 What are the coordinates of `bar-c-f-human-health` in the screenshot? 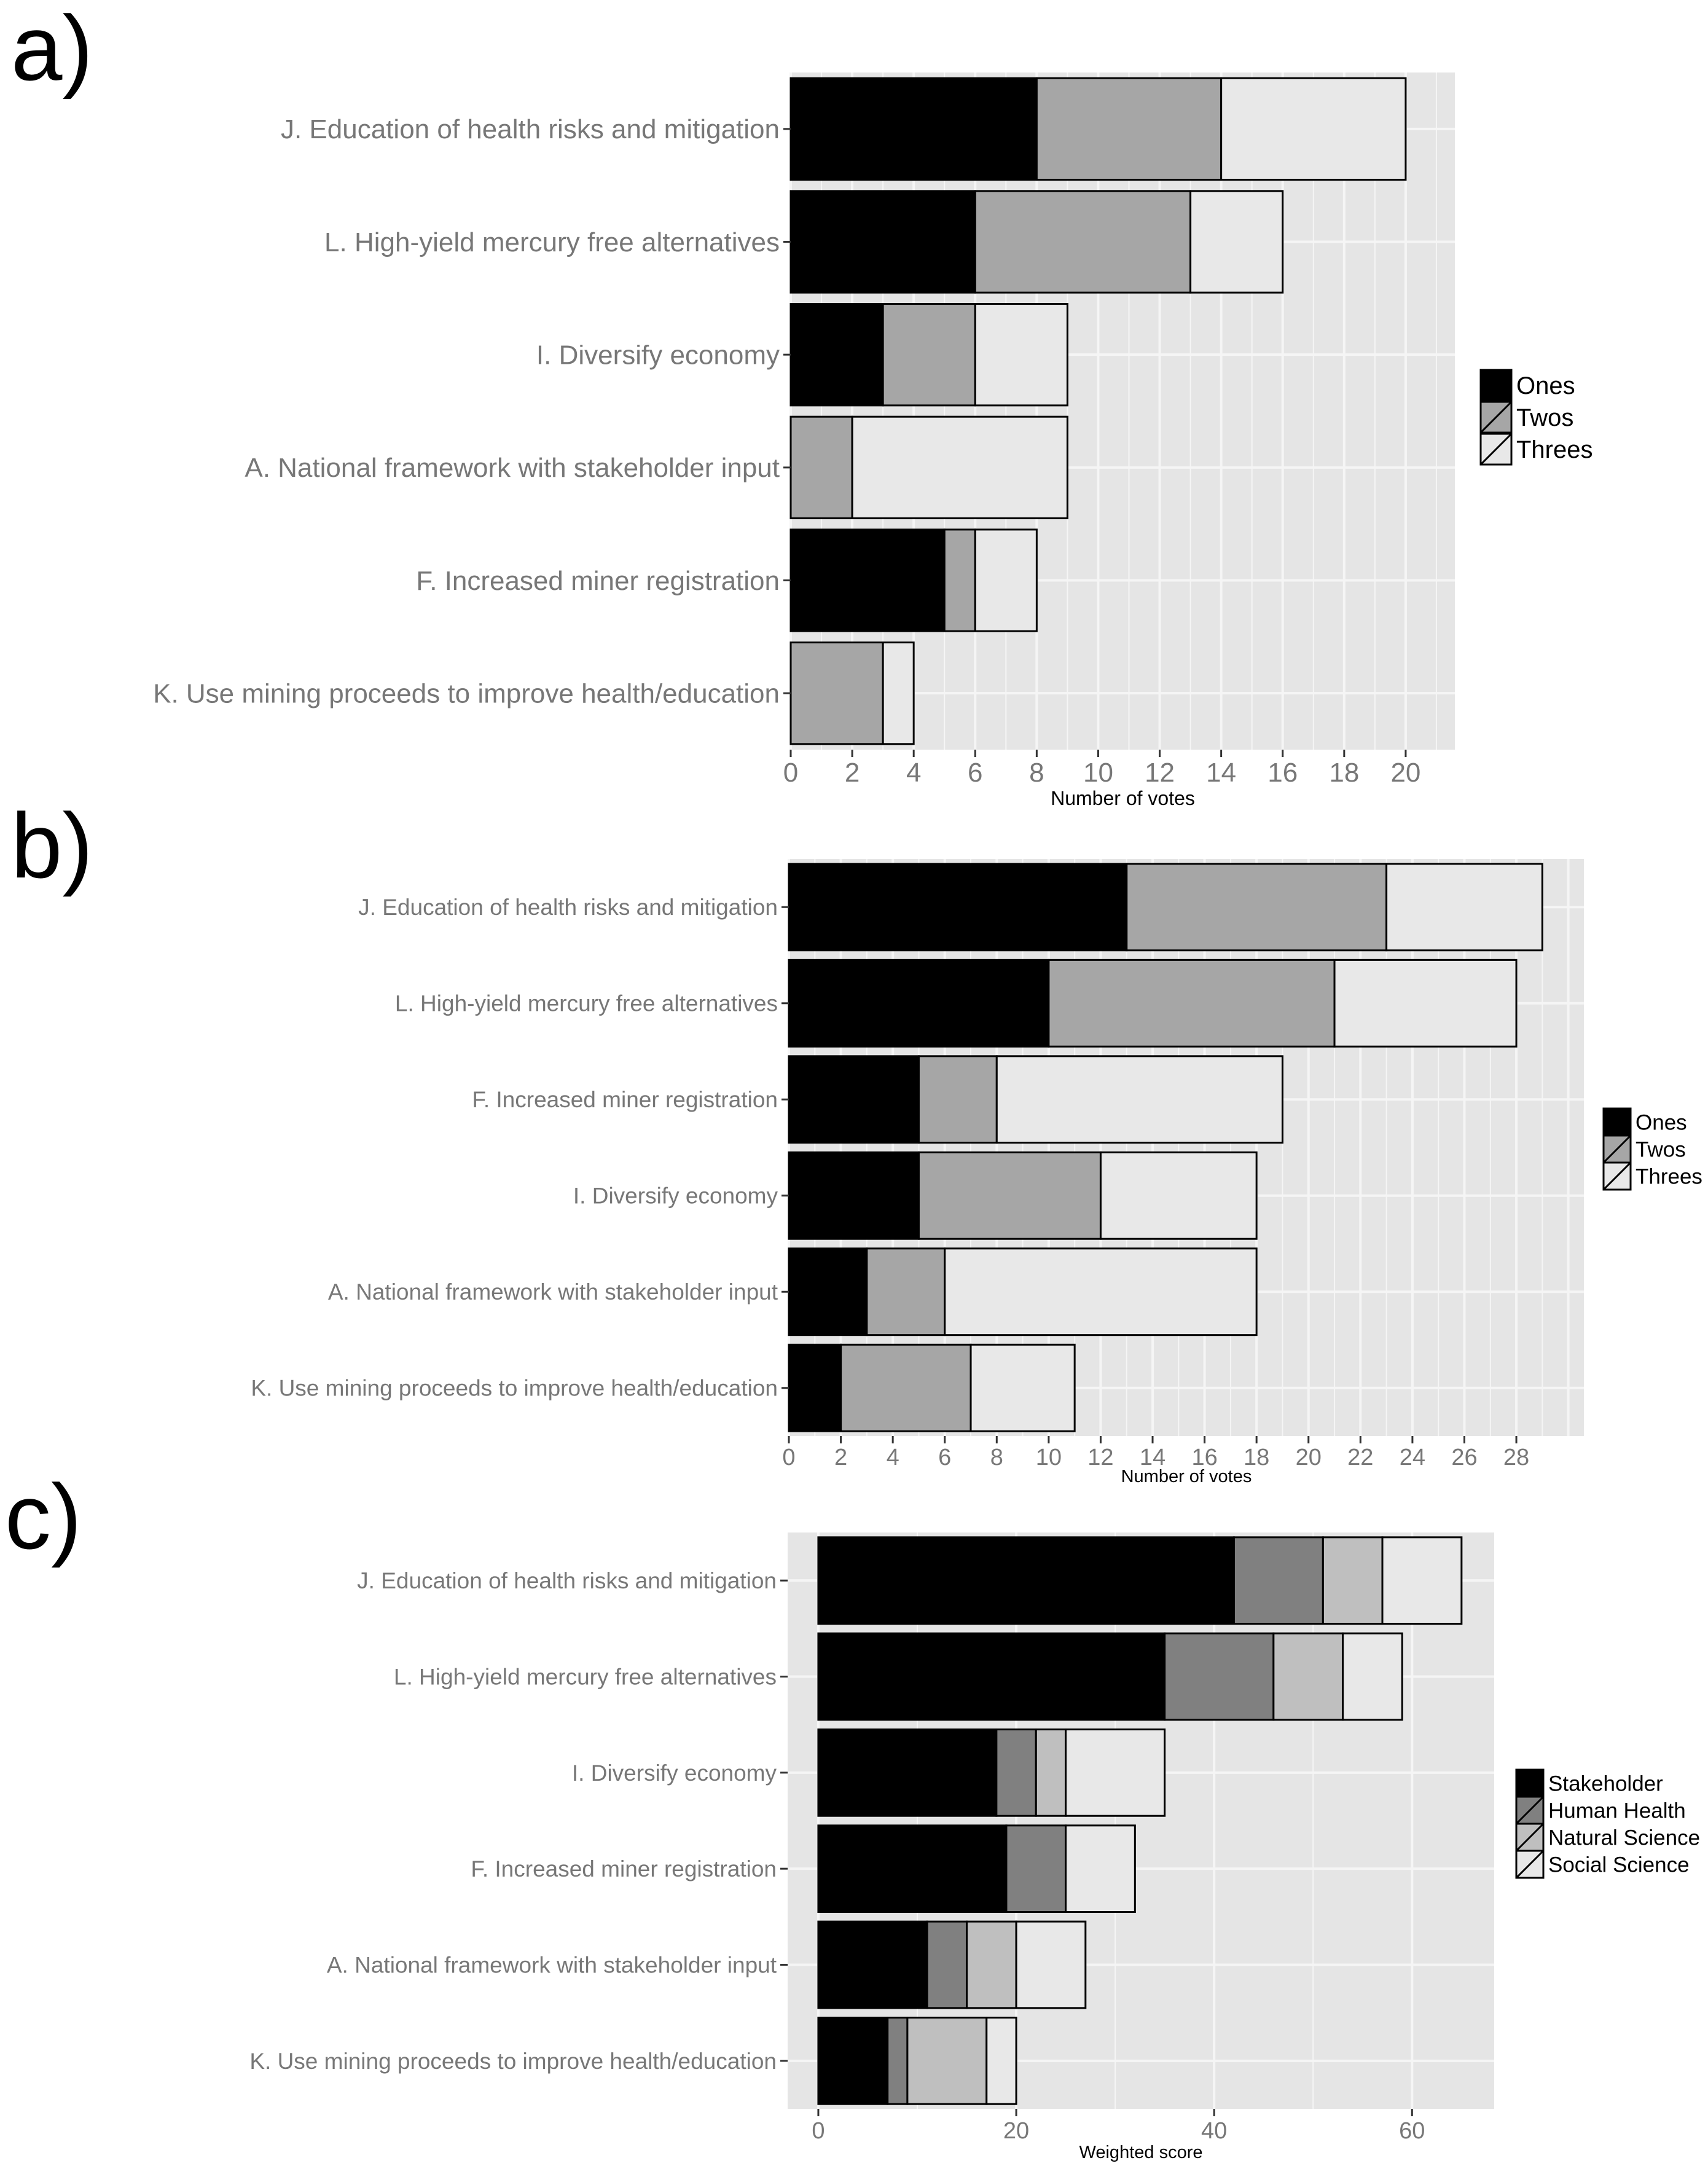 It's located at (1036, 1868).